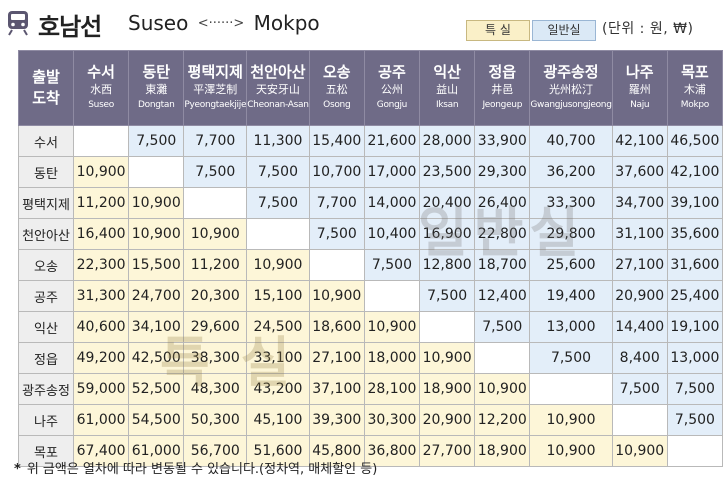  Describe the element at coordinates (447, 420) in the screenshot. I see `fare-cell-special: 20,900` at that location.